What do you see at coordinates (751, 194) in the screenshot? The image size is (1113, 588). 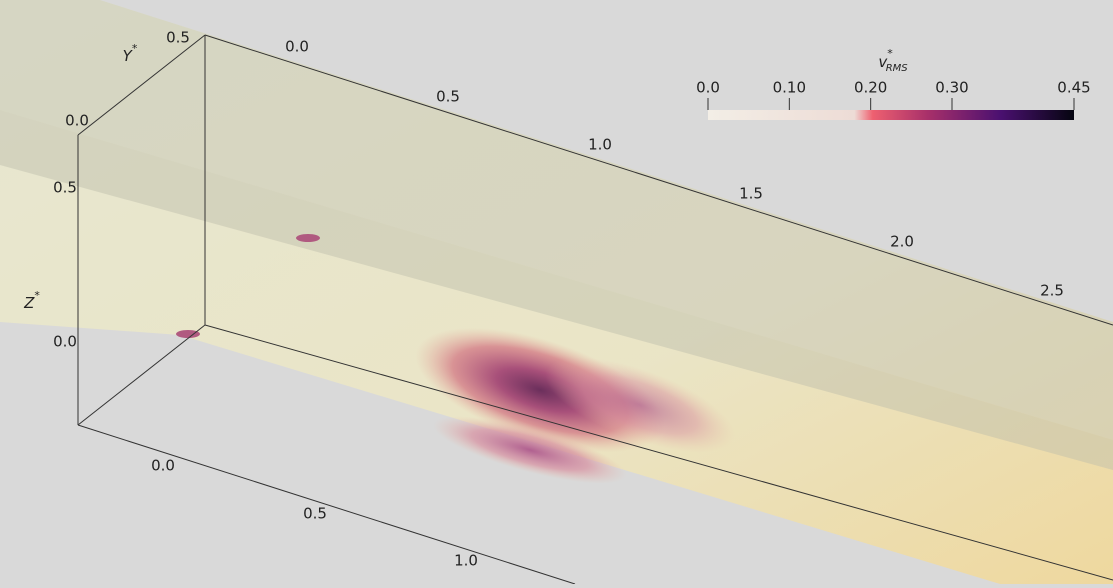 I see `tick-label: 1.5` at bounding box center [751, 194].